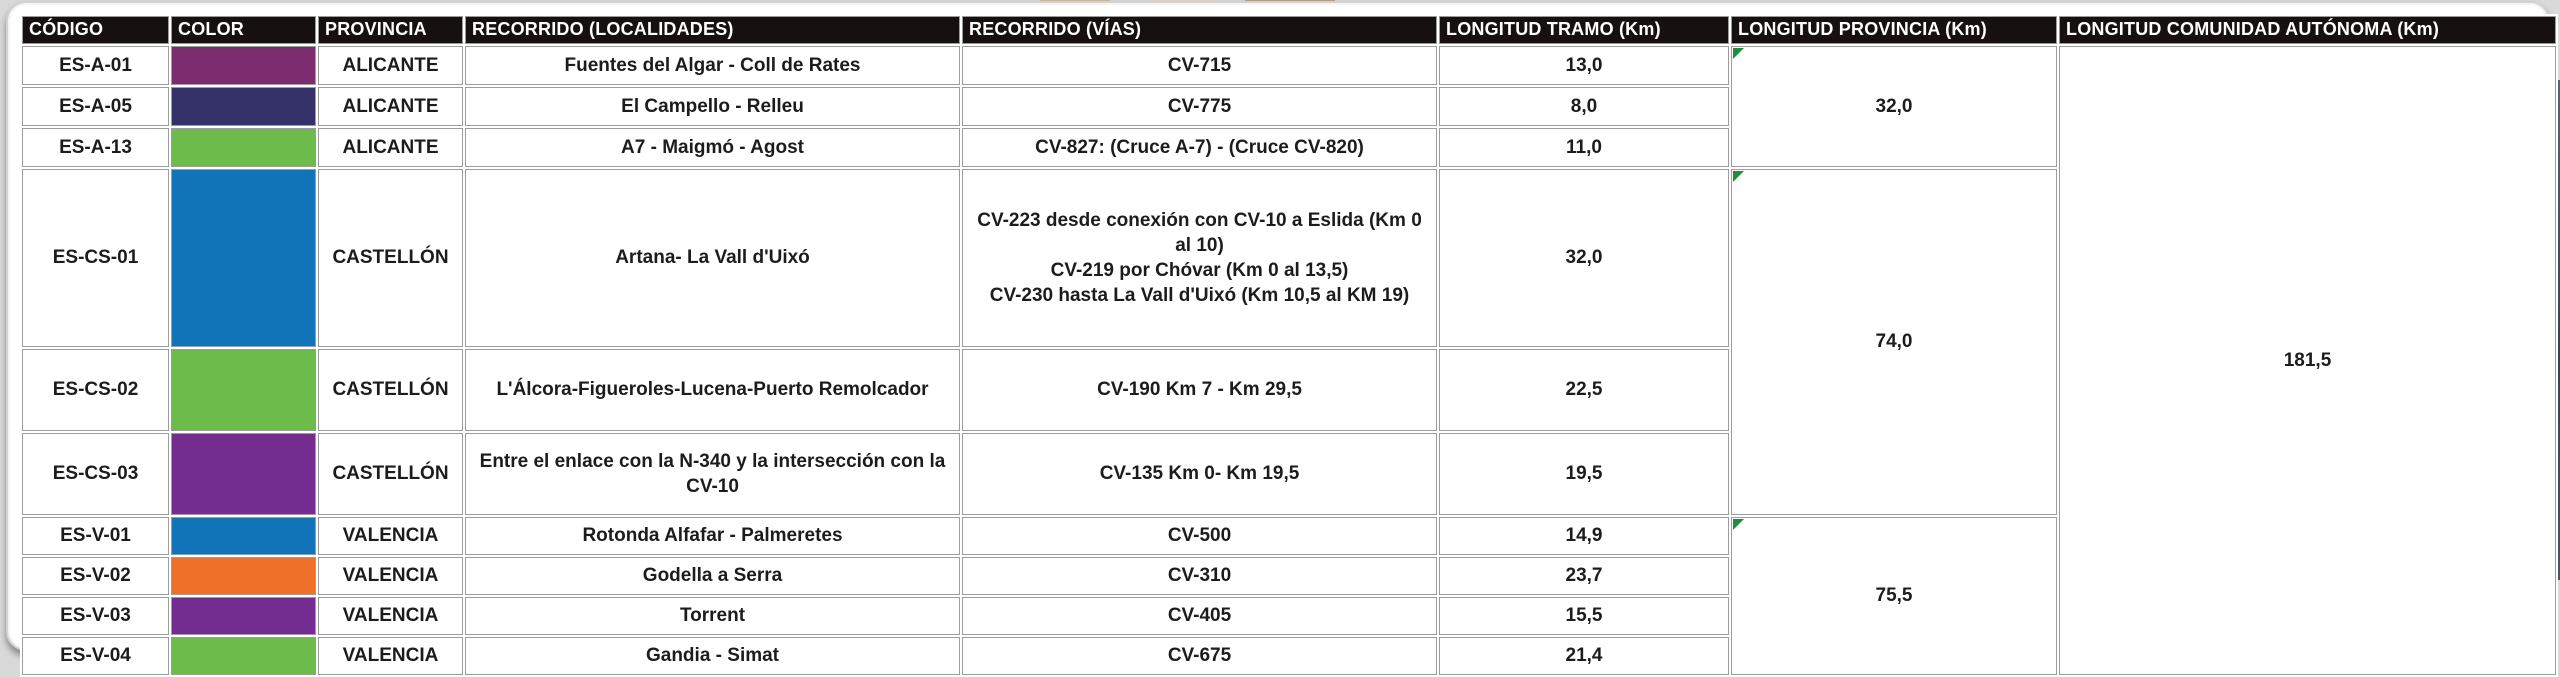 The image size is (2560, 677). Describe the element at coordinates (95, 147) in the screenshot. I see `cell-codigo: ES-A-13` at that location.